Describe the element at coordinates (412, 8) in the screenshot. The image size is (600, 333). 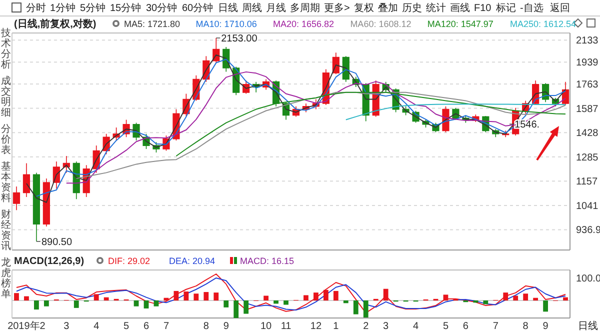
I see `text: 历史` at that location.